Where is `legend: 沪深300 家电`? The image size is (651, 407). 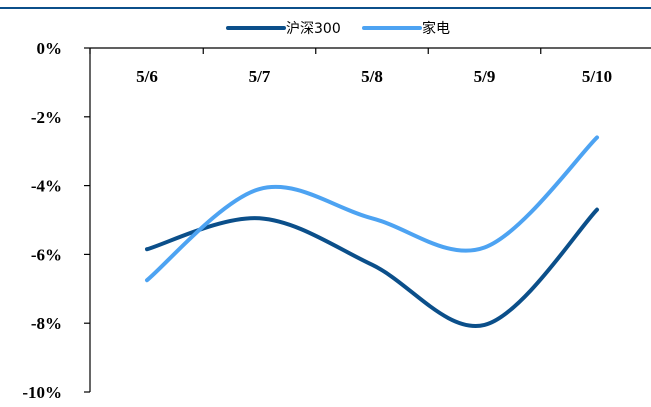 legend: 沪深300 家电 is located at coordinates (339, 28).